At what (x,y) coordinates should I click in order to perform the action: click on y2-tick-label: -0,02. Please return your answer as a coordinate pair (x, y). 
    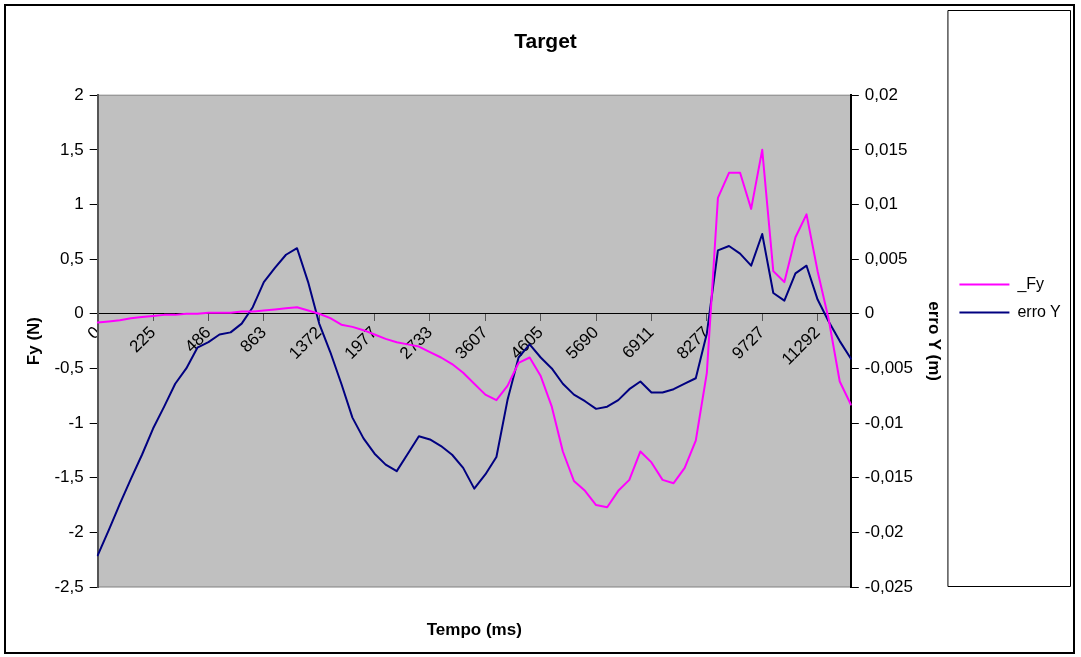
    Looking at the image, I should click on (884, 532).